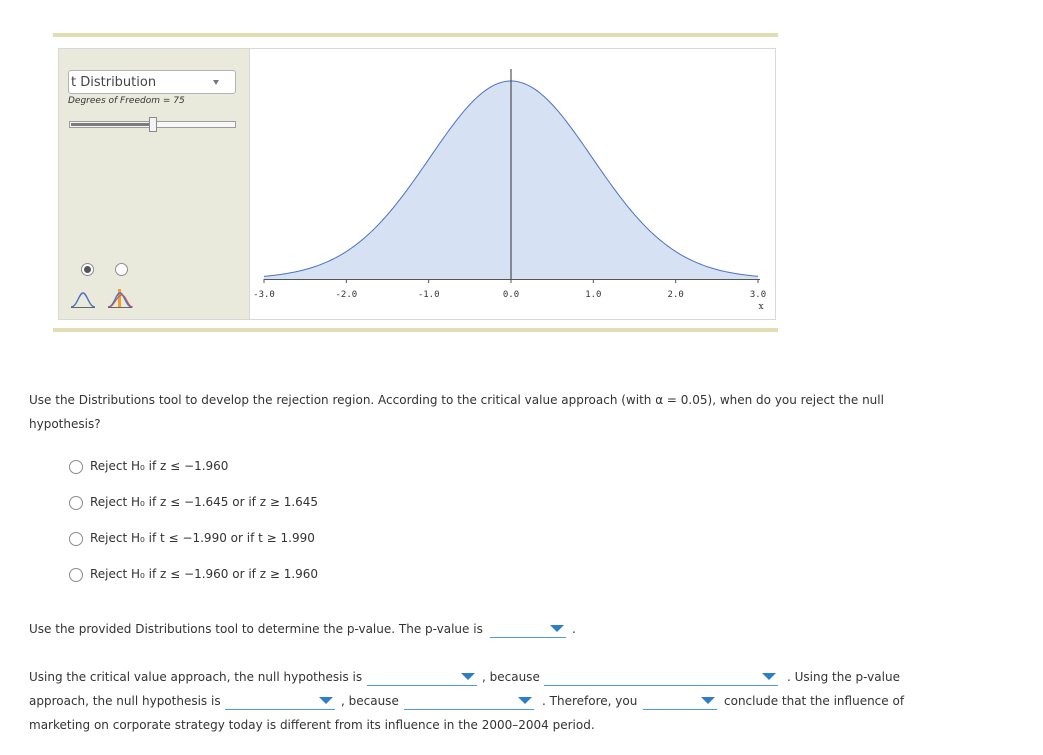  I want to click on x-axis-ticks: -3.0 -2.0 -1.0 0.0 1.0 2.0 3.0, so click(509, 289).